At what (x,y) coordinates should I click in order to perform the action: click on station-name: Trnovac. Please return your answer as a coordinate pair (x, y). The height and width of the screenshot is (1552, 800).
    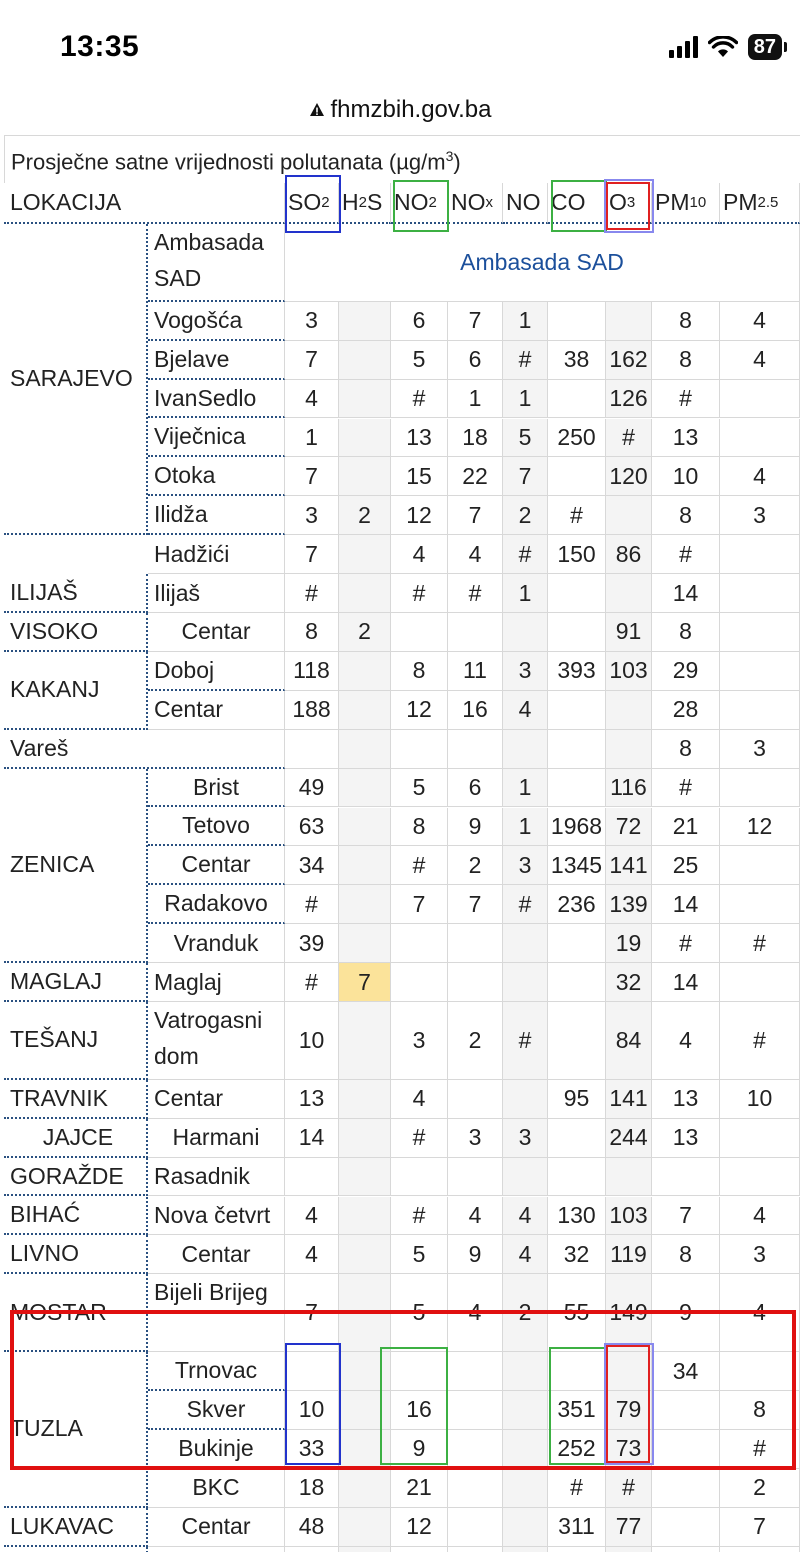
    Looking at the image, I should click on (216, 1370).